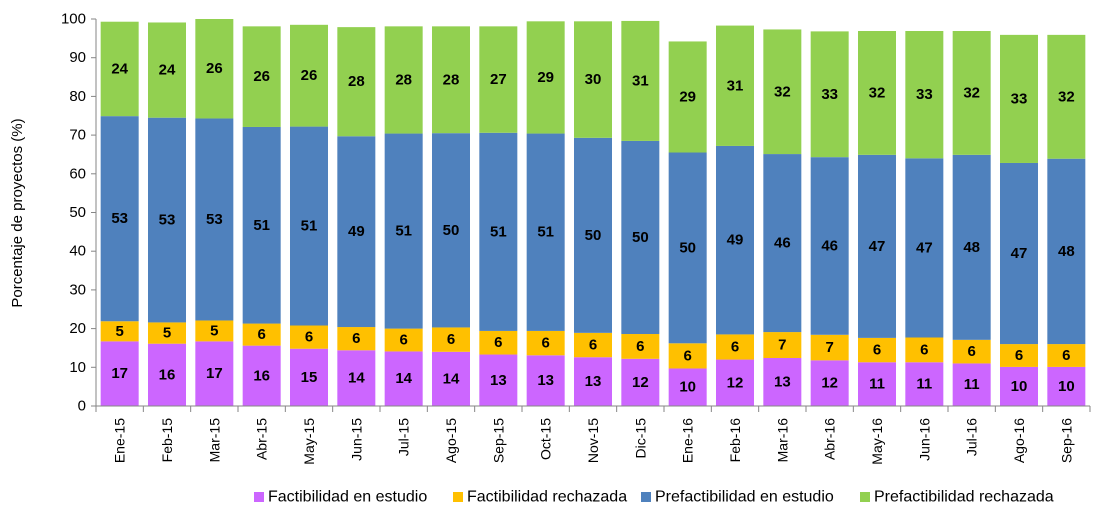  I want to click on x-tick-label: Sep-16, so click(1066, 440).